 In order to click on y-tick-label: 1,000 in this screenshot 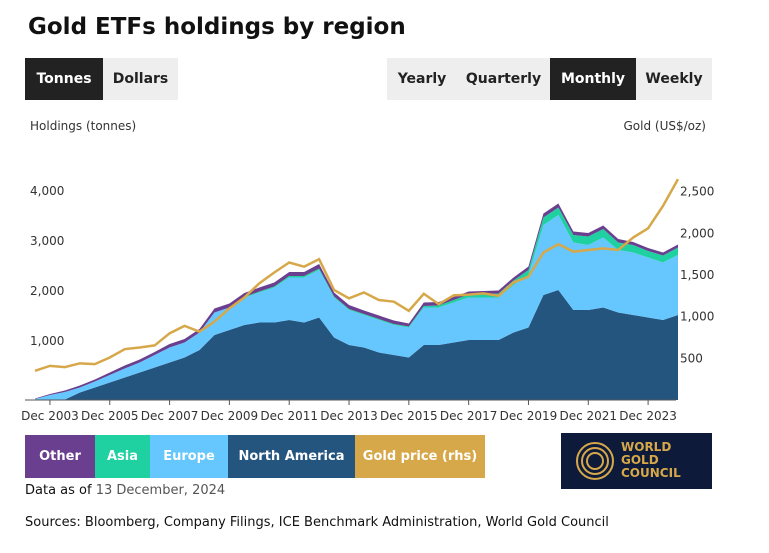, I will do `click(47, 341)`.